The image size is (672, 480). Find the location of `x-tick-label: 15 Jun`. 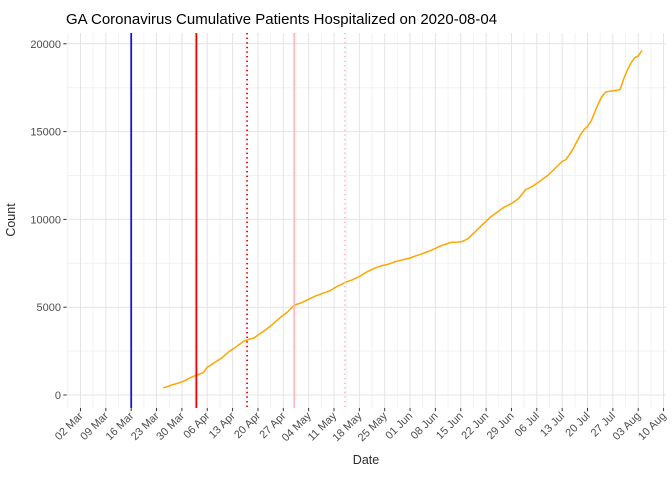

x-tick-label: 15 Jun is located at coordinates (450, 426).